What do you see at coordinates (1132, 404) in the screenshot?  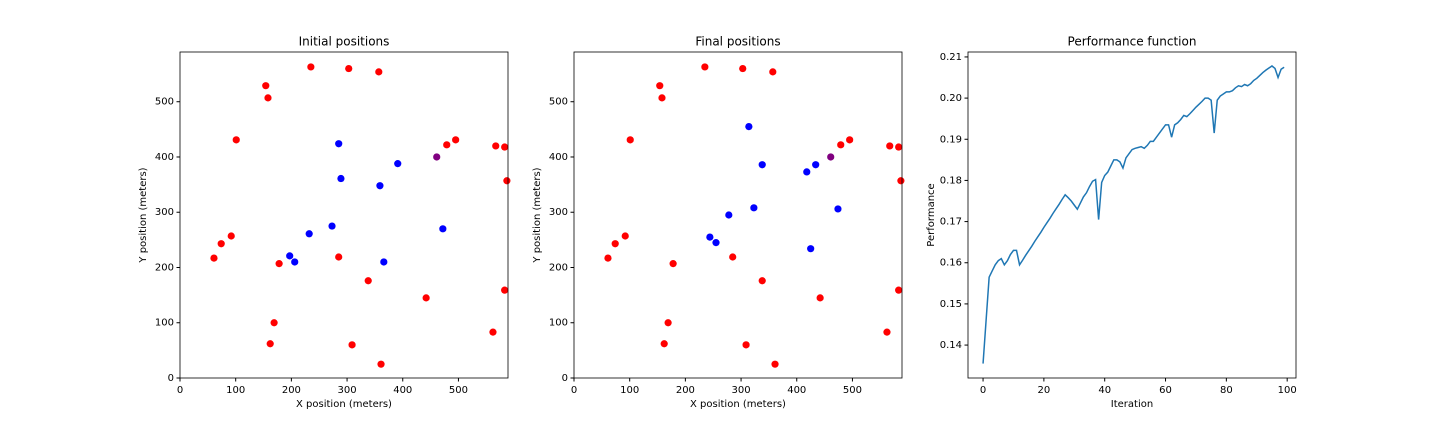 I see `x-axis-label: Iteration` at bounding box center [1132, 404].